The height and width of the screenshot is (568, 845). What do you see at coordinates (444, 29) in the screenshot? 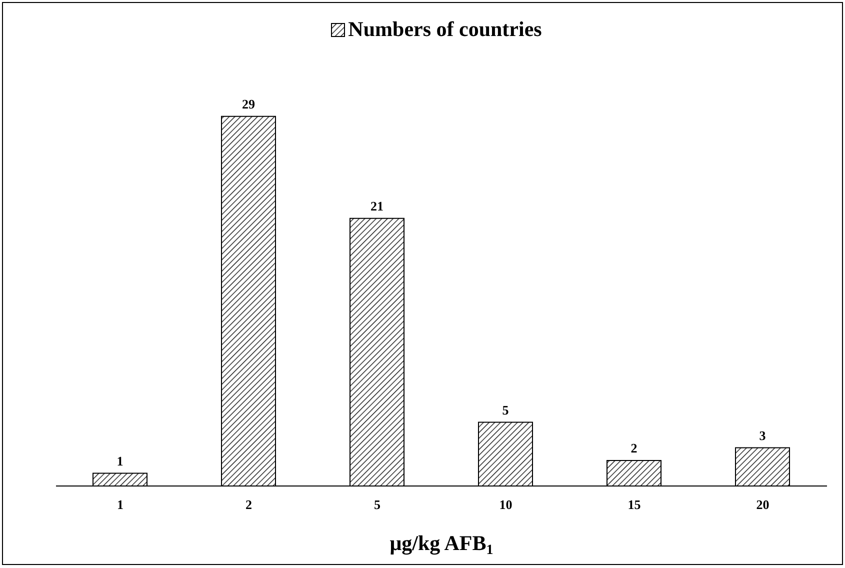
I see `legend-label: Numbers of countries` at bounding box center [444, 29].